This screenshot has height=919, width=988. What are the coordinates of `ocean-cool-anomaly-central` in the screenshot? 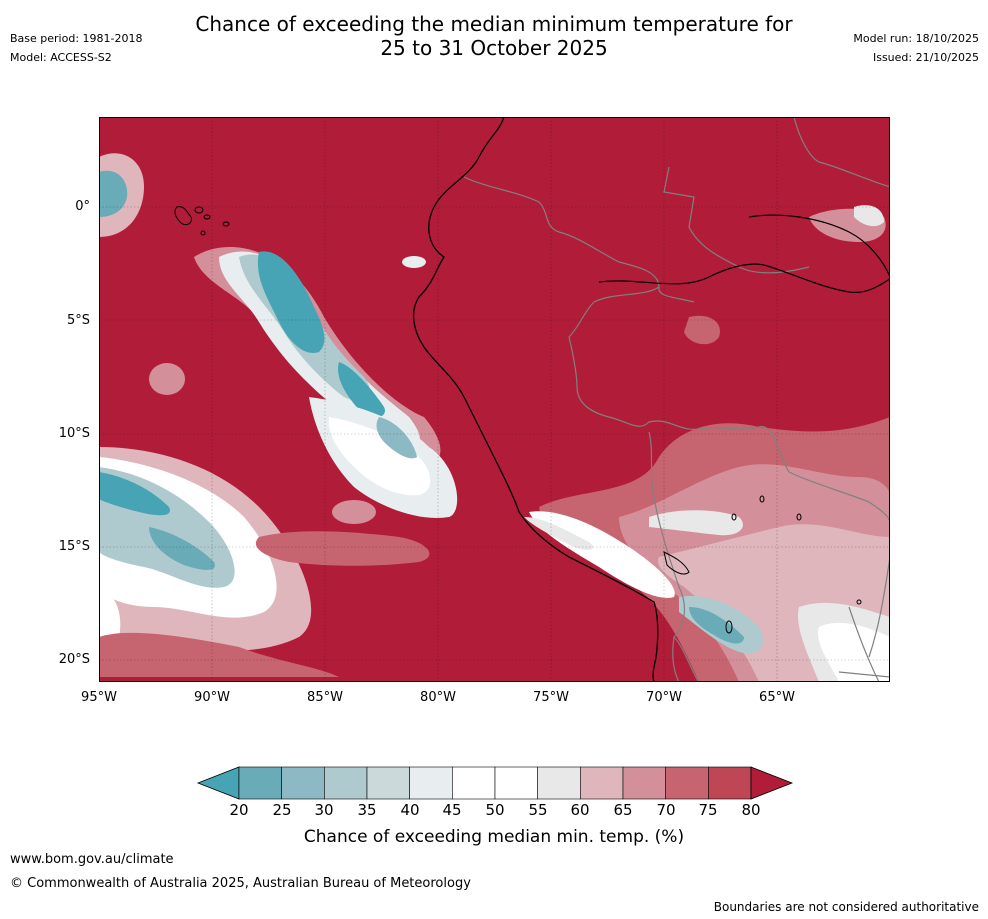 It's located at (383, 457).